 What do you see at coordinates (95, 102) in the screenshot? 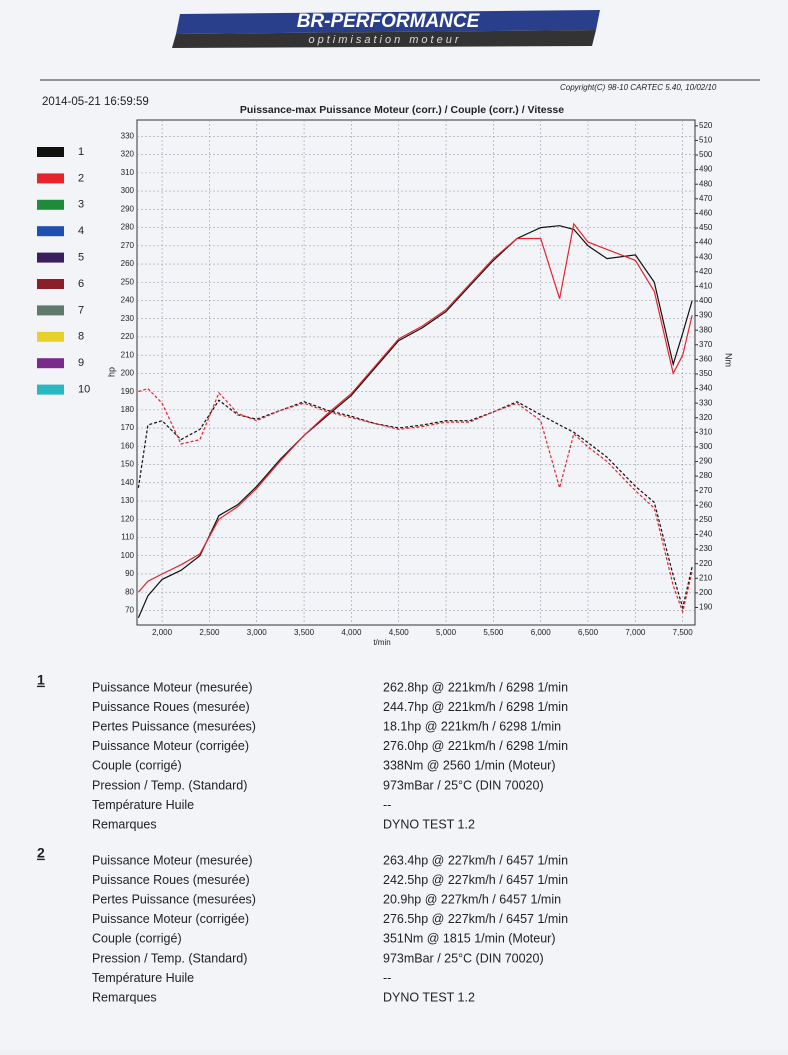
I see `date: 2014-05-21 16:59:59` at bounding box center [95, 102].